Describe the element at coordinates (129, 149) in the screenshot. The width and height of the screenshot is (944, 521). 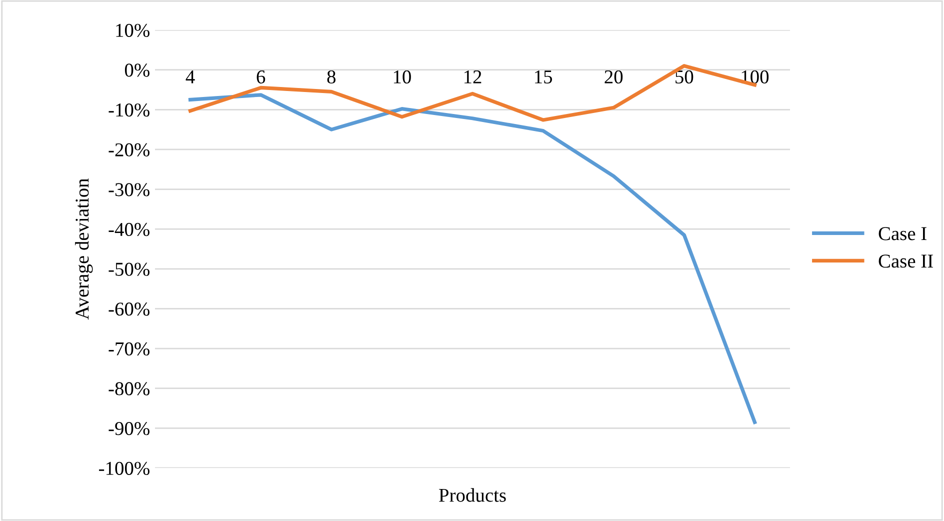
I see `y-tick-label: -20%` at that location.